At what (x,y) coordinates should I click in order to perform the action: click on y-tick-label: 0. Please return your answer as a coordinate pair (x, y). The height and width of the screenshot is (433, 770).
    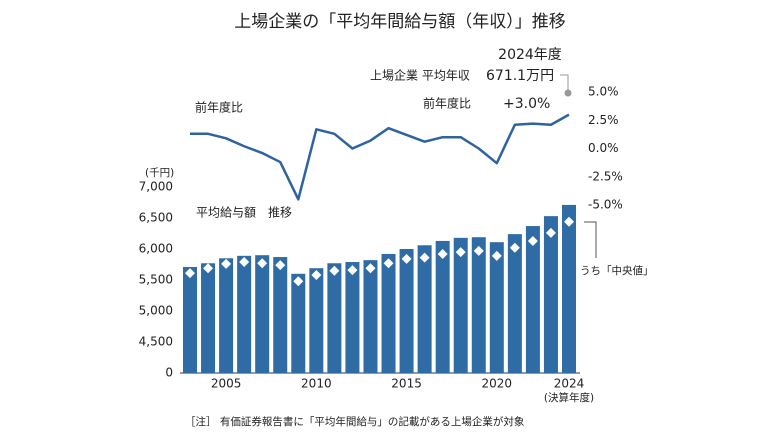
    Looking at the image, I should click on (169, 373).